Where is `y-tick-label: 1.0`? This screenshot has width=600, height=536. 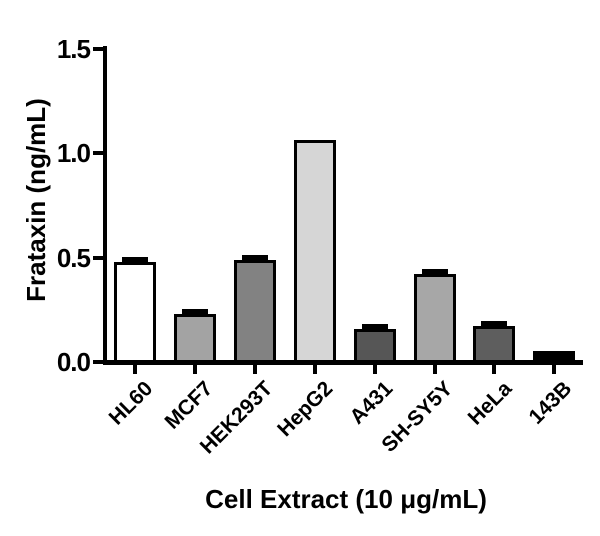 y-tick-label: 1.0 is located at coordinates (73, 153).